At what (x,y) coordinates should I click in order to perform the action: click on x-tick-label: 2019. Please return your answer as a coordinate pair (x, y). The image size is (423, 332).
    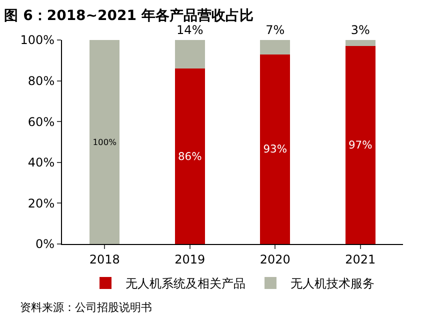
    Looking at the image, I should click on (190, 259).